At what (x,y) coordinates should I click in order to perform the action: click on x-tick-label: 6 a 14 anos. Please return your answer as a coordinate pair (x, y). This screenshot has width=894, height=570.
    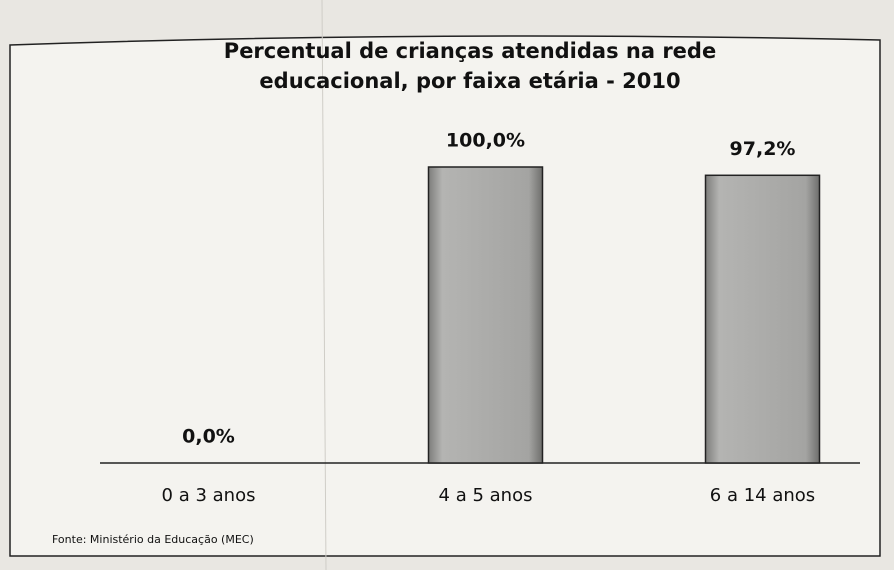
    Looking at the image, I should click on (762, 495).